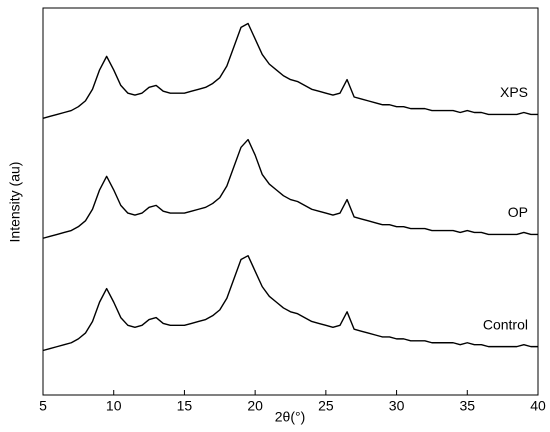  What do you see at coordinates (518, 212) in the screenshot?
I see `series-label: OP` at bounding box center [518, 212].